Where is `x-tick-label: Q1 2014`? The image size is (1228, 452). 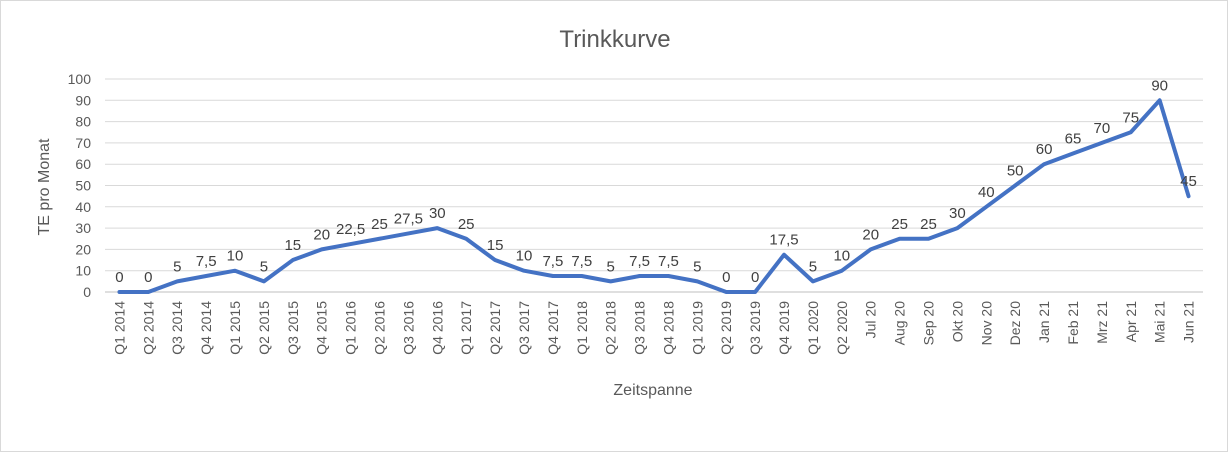
x-tick-label: Q1 2014 is located at coordinates (119, 328).